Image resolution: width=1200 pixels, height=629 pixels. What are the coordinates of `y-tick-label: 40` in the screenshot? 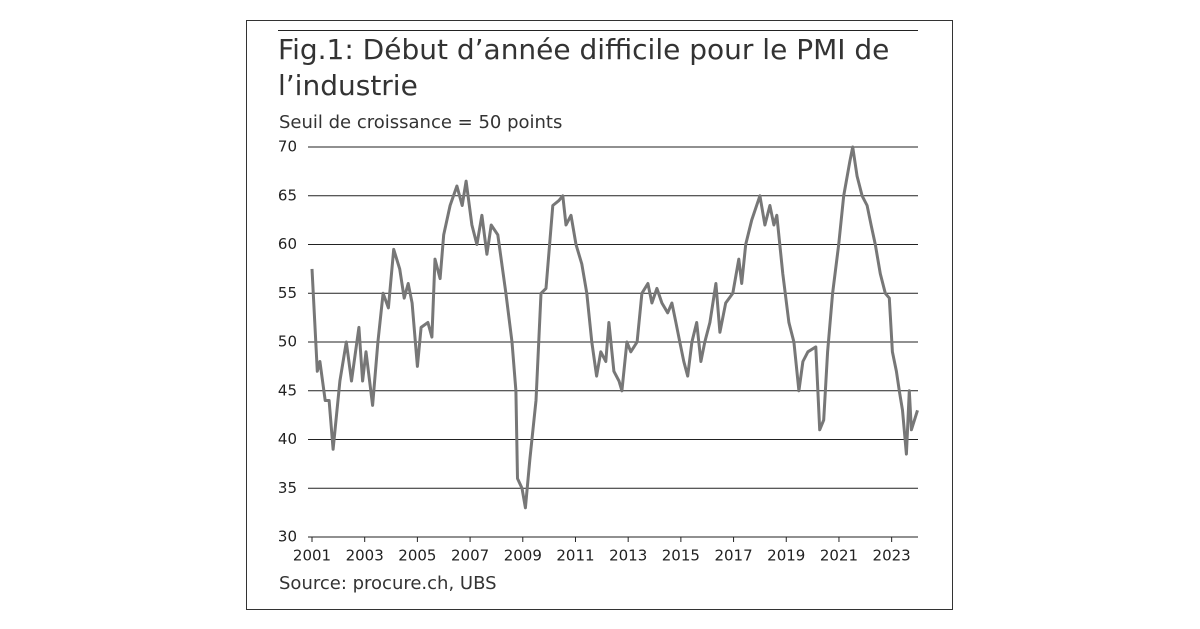 It's located at (287, 439).